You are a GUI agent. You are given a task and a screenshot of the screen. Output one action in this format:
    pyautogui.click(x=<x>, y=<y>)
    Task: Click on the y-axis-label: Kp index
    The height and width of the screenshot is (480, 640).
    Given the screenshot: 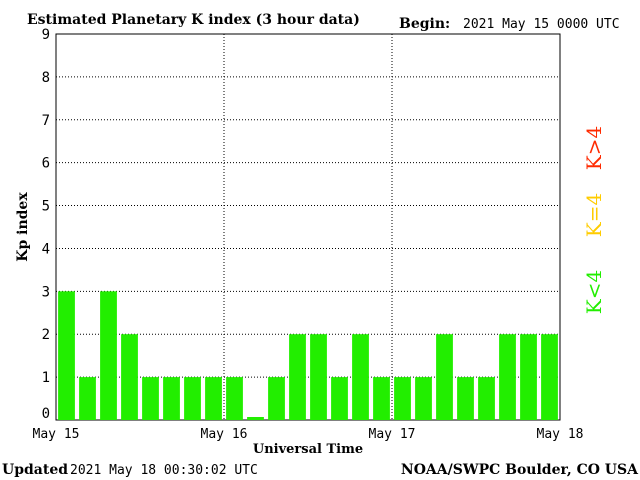 What is the action you would take?
    pyautogui.click(x=23, y=227)
    